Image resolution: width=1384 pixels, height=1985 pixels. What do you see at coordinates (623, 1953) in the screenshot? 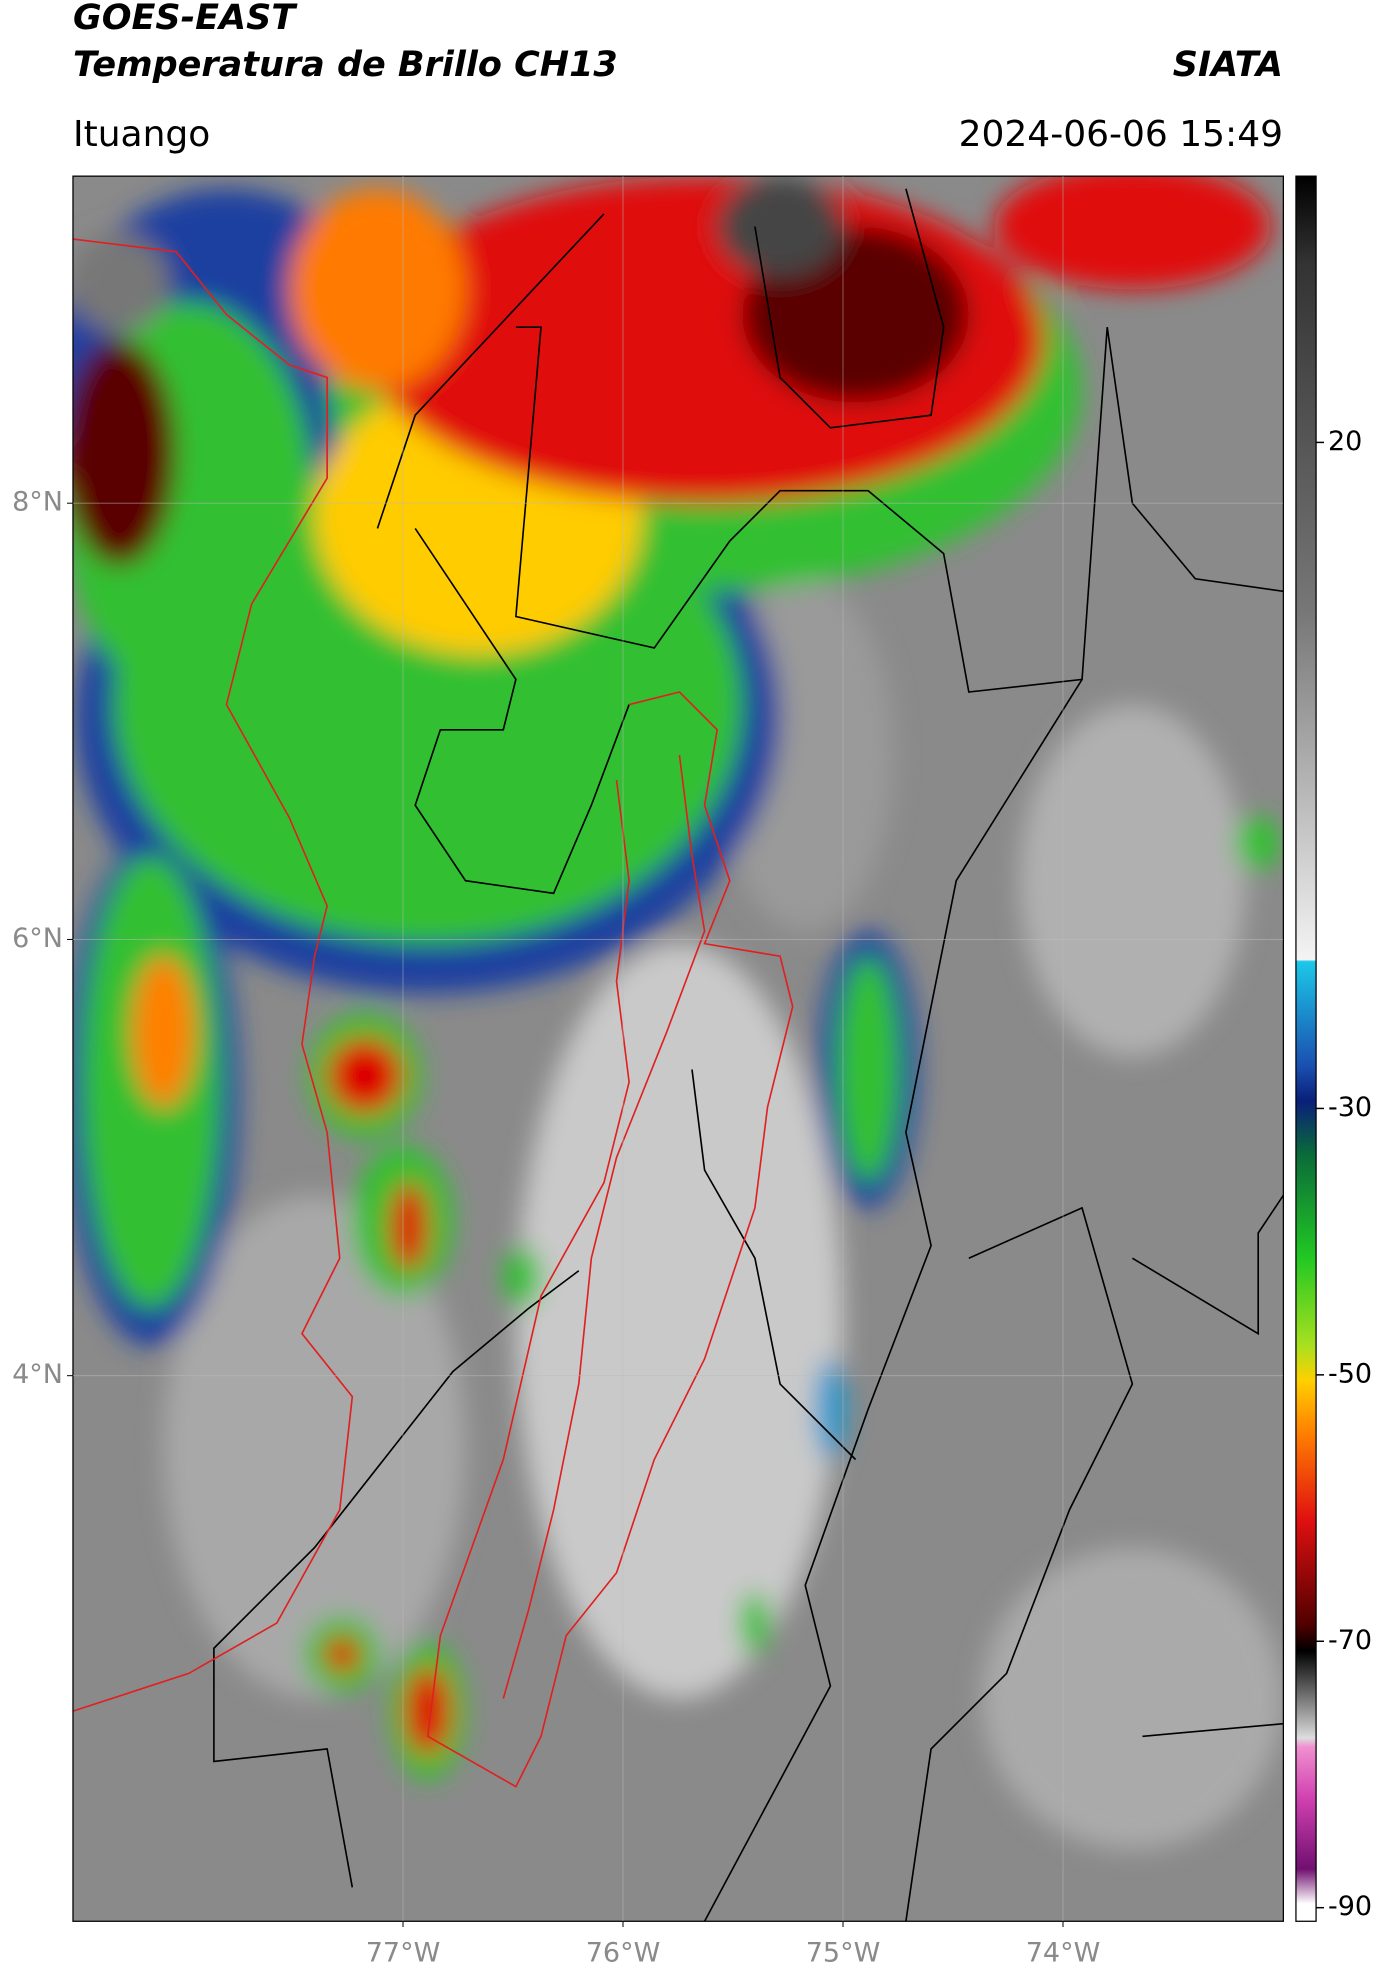
I see `x-tick-label: 76°W` at bounding box center [623, 1953].